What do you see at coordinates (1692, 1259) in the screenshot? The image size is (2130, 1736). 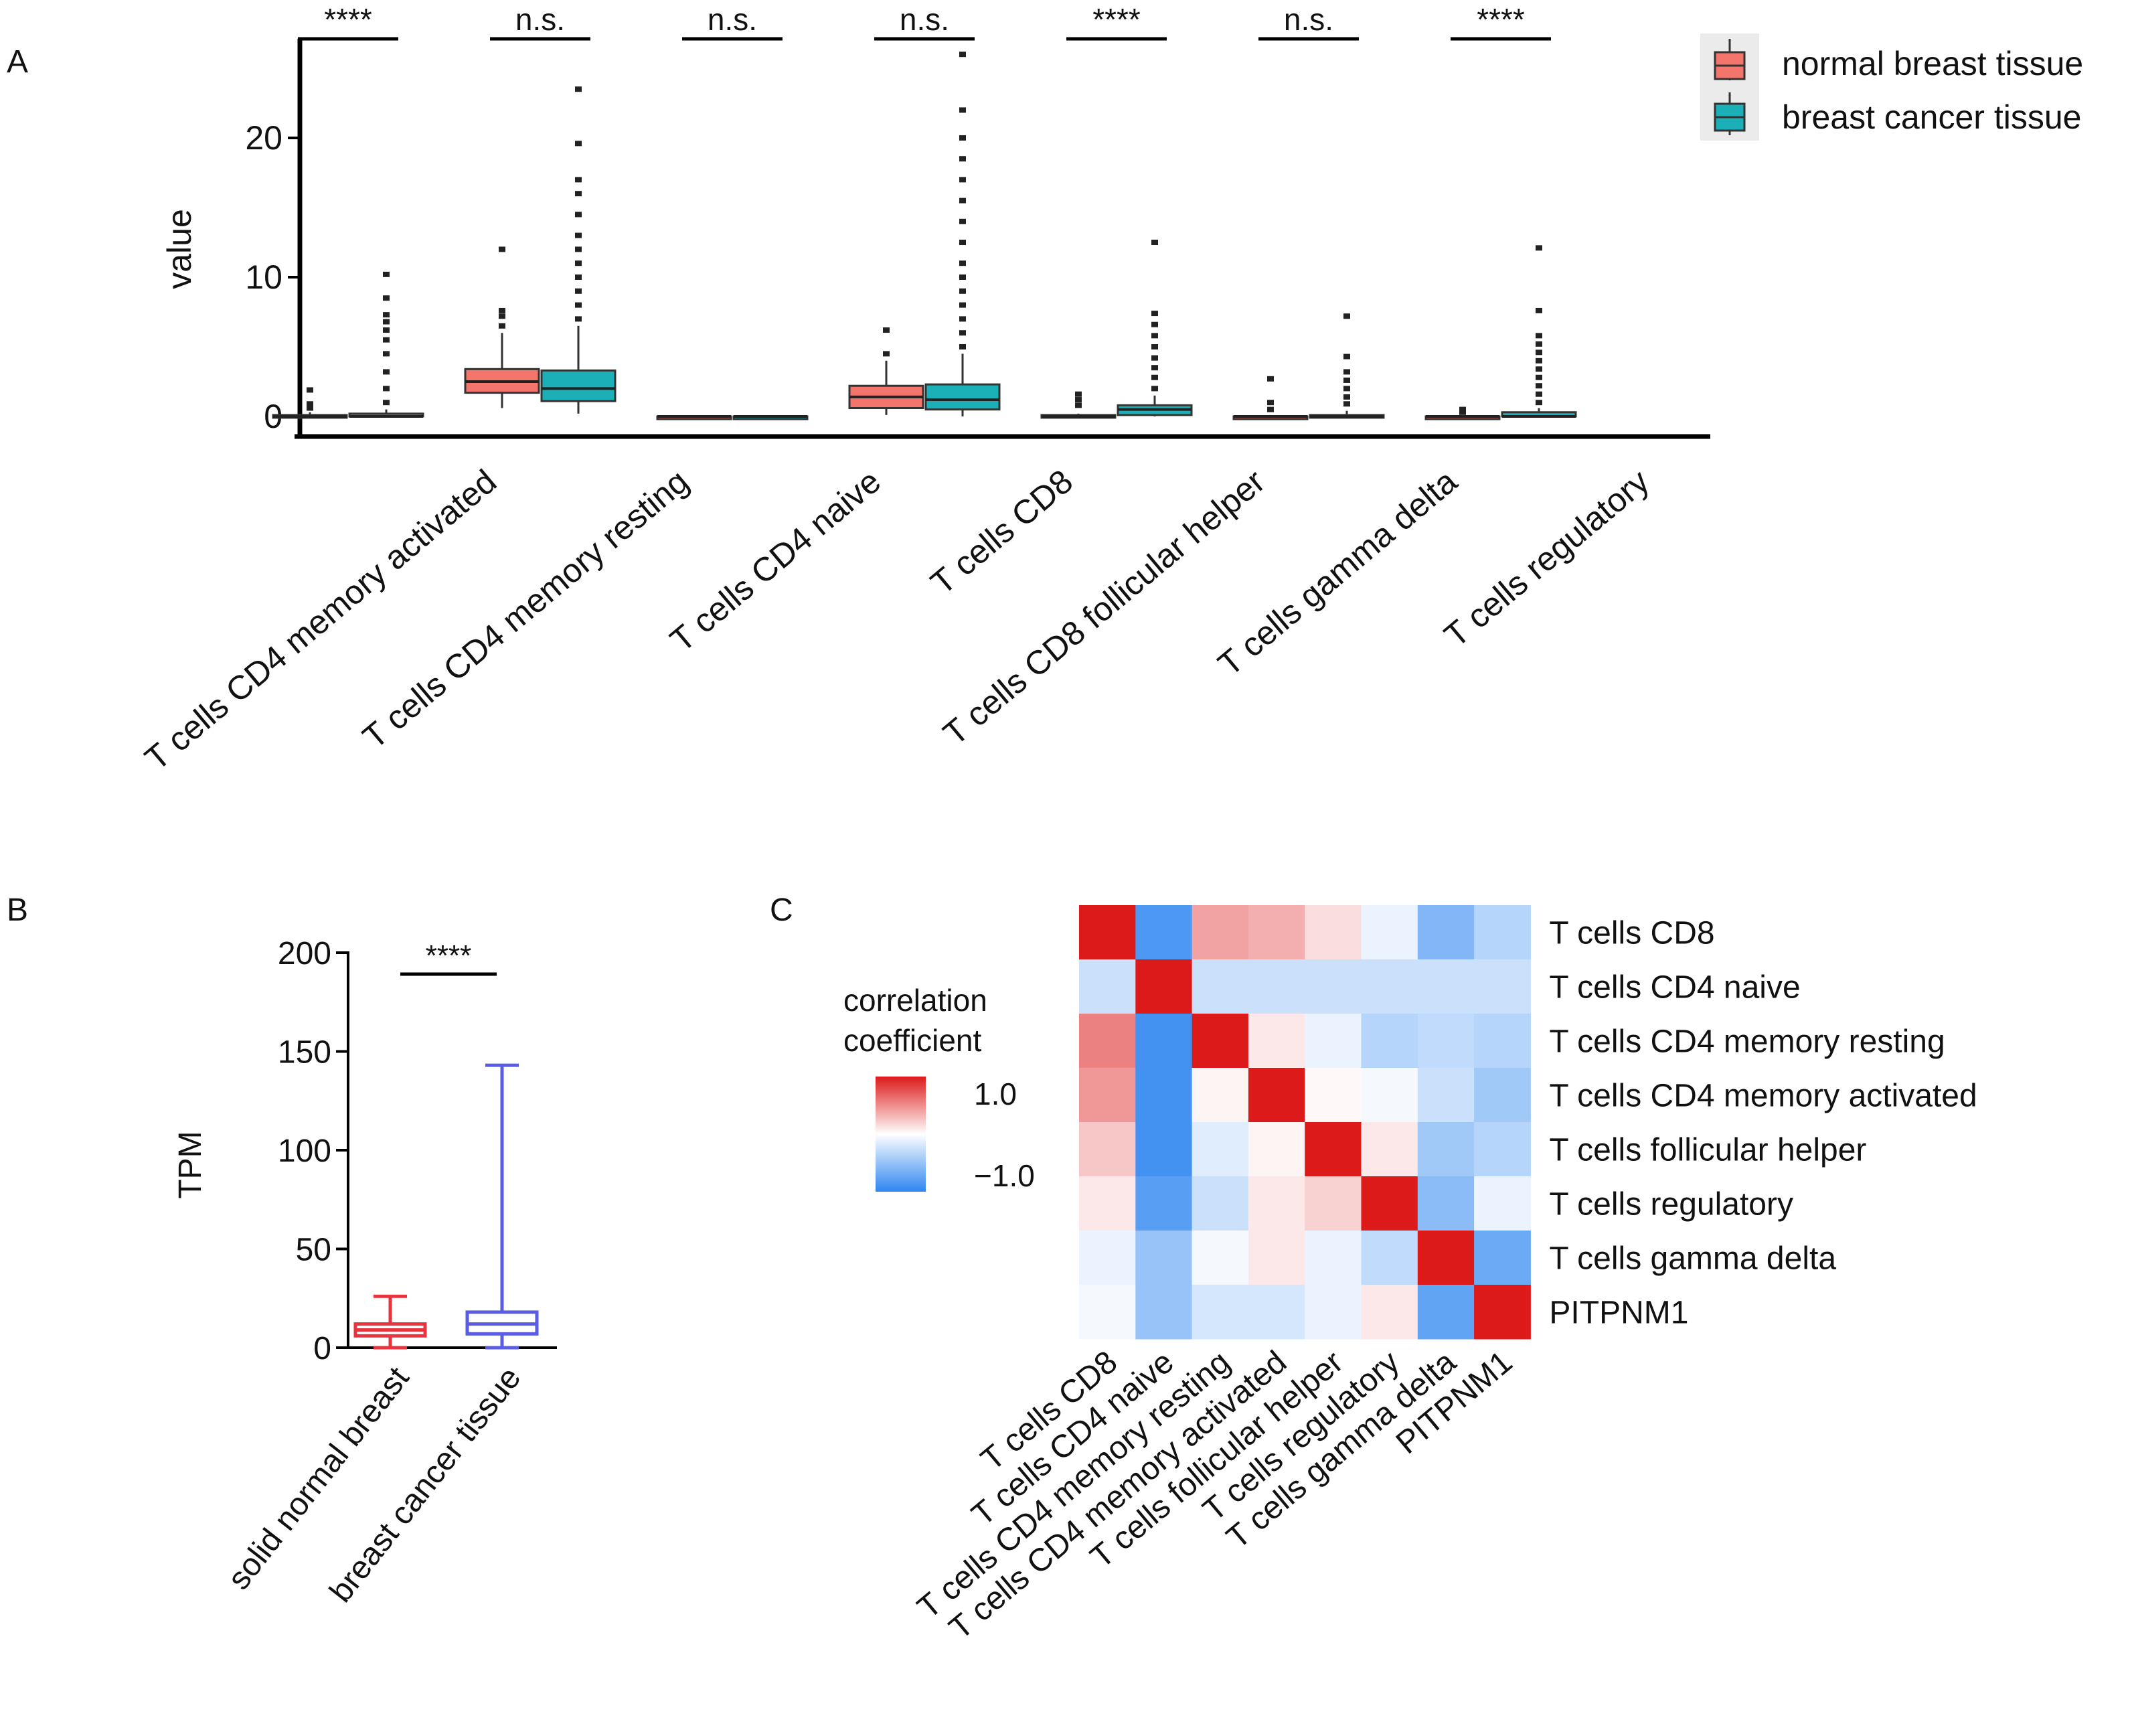 I see `heatmap-row-label: T cells gamma delta` at bounding box center [1692, 1259].